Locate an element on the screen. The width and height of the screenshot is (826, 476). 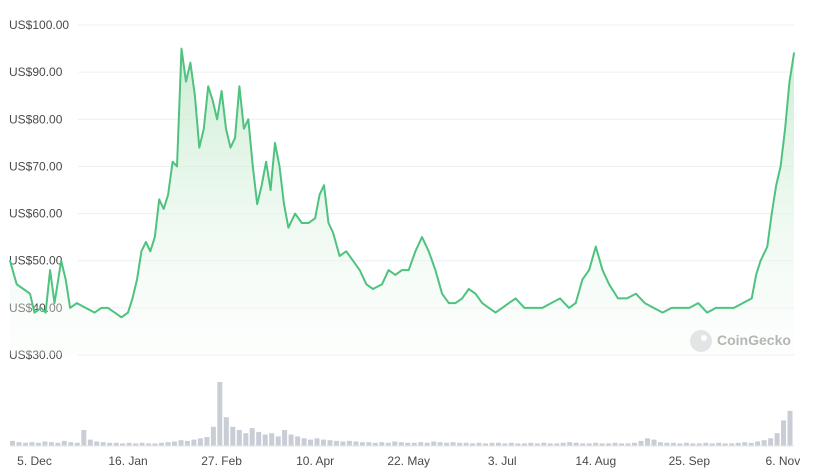
coingecko-watermark: CoinGecko is located at coordinates (740, 341).